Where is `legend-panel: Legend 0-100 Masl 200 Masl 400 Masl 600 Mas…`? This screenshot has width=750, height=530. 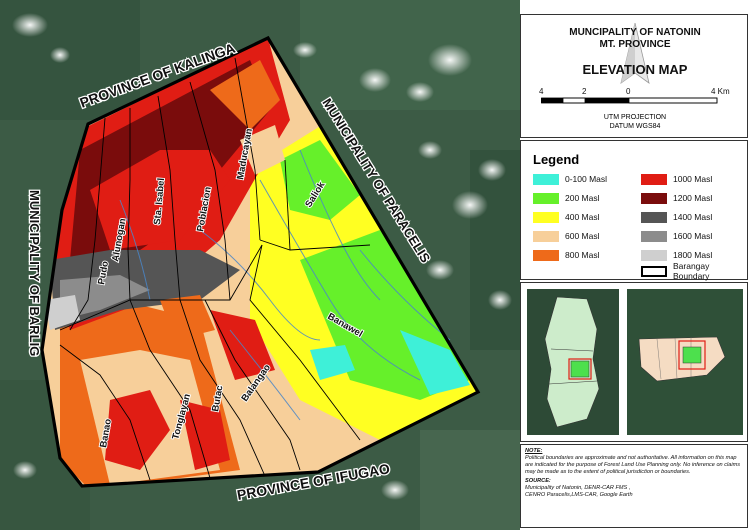
legend-panel: Legend 0-100 Masl 200 Masl 400 Masl 600 Mas… is located at coordinates (634, 210).